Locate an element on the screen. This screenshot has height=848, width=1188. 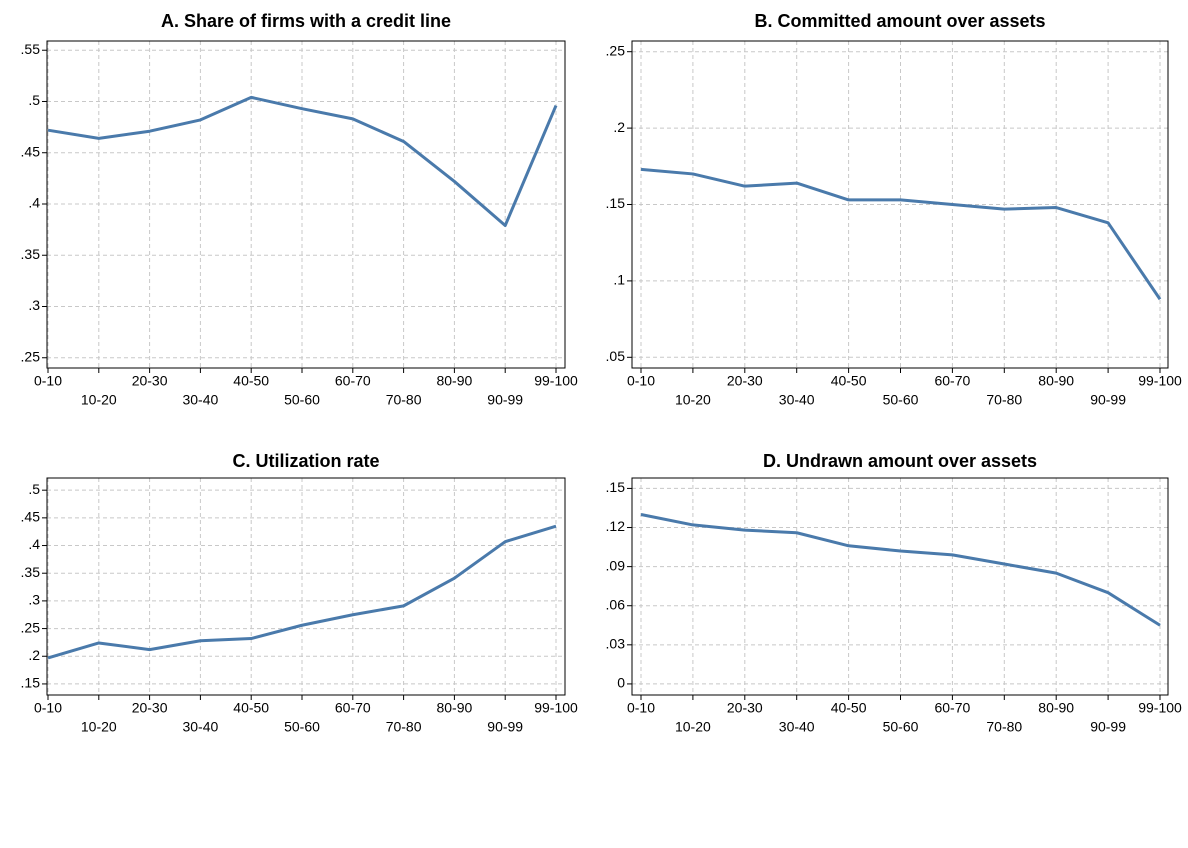
y-tick-label: 0 is located at coordinates (621, 683).